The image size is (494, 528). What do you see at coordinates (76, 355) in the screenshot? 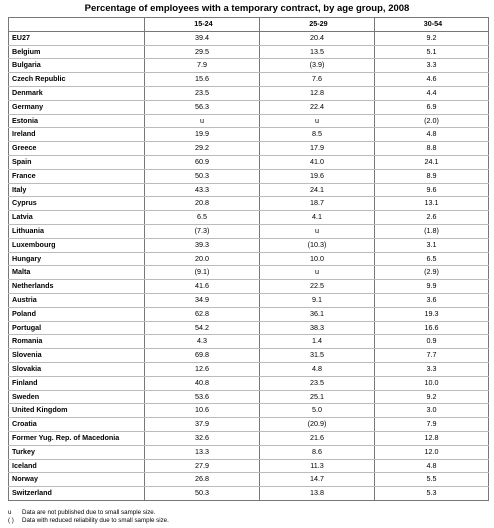
I see `country-cell: Slovenia` at bounding box center [76, 355].